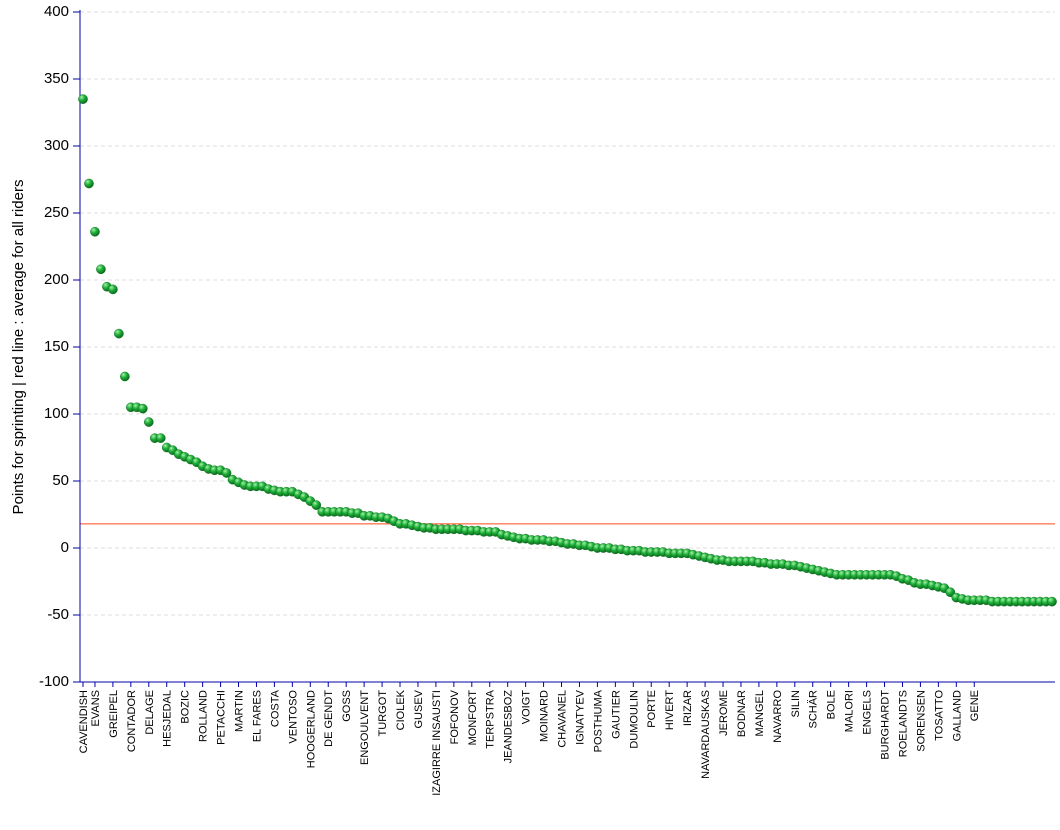  Describe the element at coordinates (670, 710) in the screenshot. I see `x-tick-label: HIVERT` at that location.